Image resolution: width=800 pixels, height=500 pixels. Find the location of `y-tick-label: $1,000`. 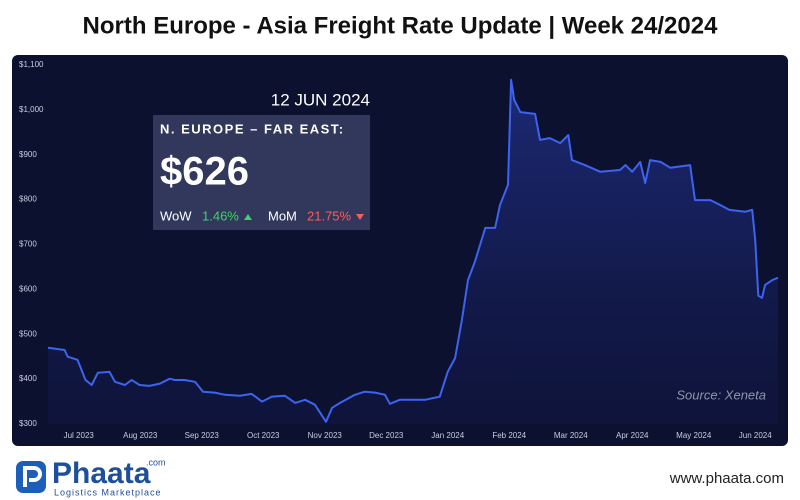

y-tick-label: $1,000 is located at coordinates (31, 109).